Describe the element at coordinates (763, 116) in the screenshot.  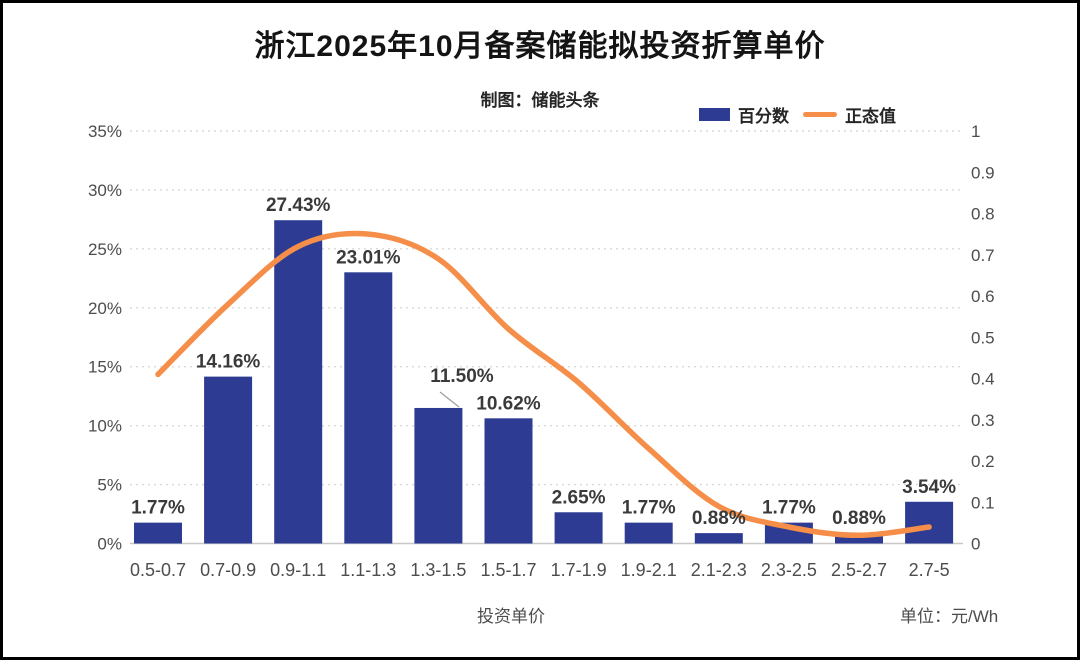
I see `legend-bar-label: 百分数` at that location.